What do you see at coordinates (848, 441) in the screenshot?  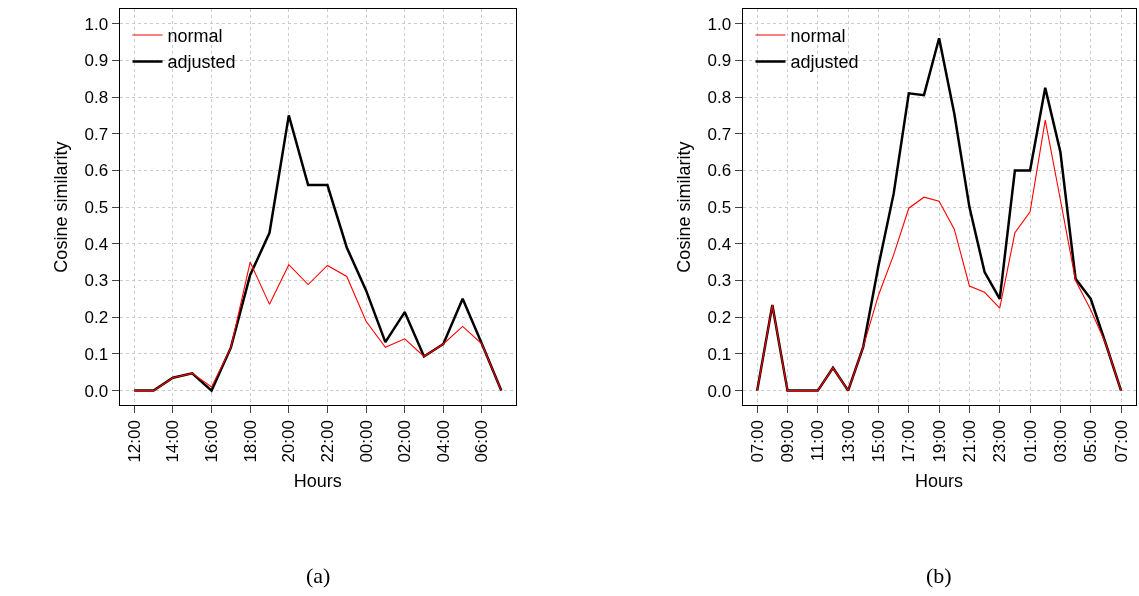 I see `x-tick-label: 13:00` at bounding box center [848, 441].